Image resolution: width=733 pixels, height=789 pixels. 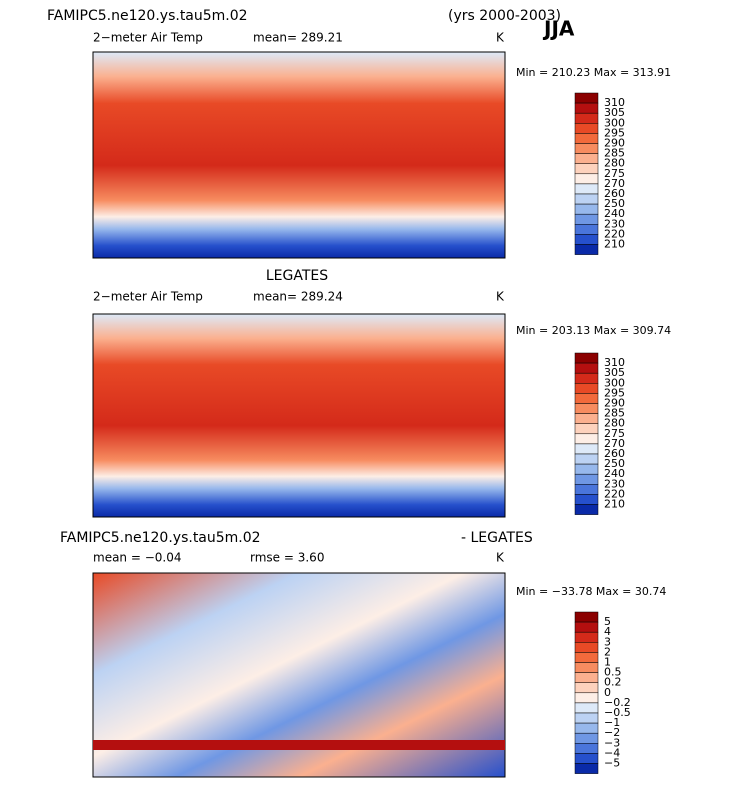 What do you see at coordinates (287, 558) in the screenshot?
I see `rmse: rmse = 3.60` at bounding box center [287, 558].